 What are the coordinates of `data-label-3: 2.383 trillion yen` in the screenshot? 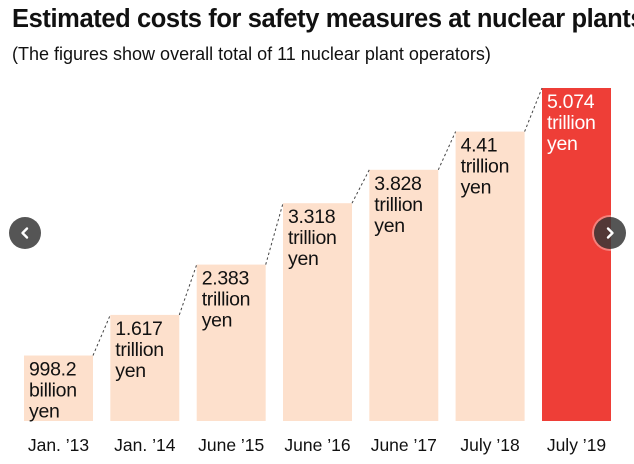 It's located at (226, 300).